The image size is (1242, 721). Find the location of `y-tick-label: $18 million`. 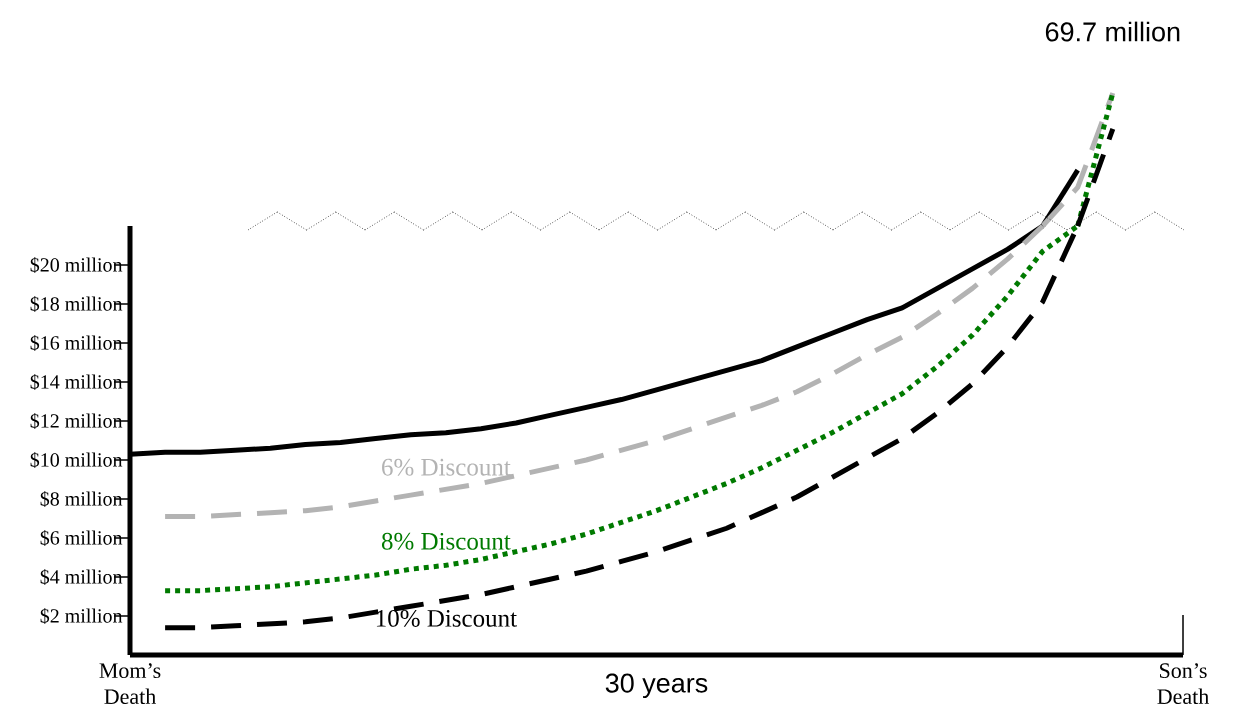

y-tick-label: $18 million is located at coordinates (76, 304).